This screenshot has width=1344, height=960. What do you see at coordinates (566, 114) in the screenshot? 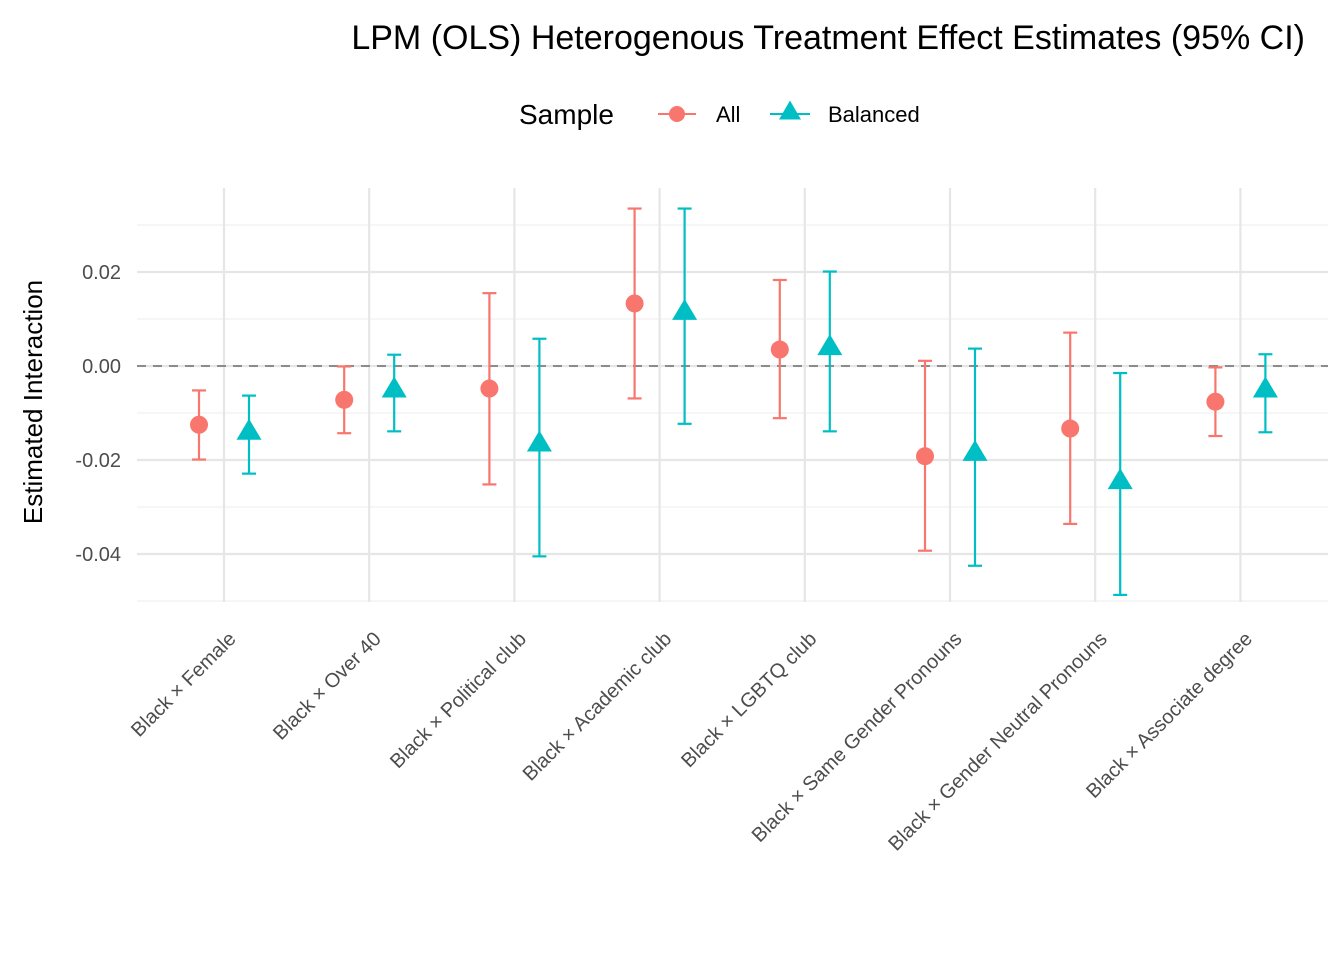
I see `legend-title: Sample` at bounding box center [566, 114].